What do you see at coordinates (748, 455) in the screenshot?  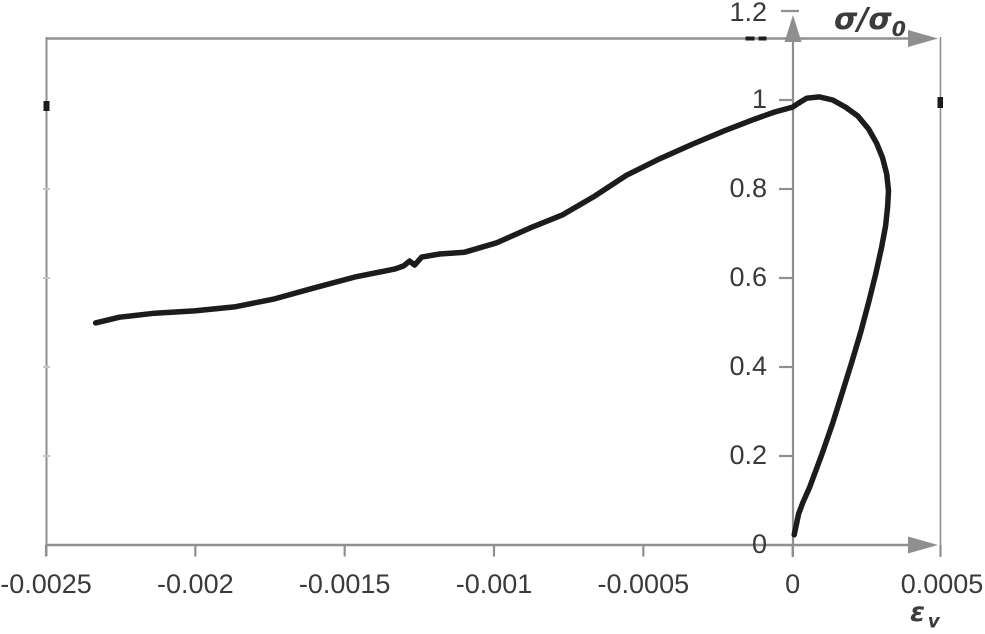 I see `y-tick-label: 0.2` at bounding box center [748, 455].